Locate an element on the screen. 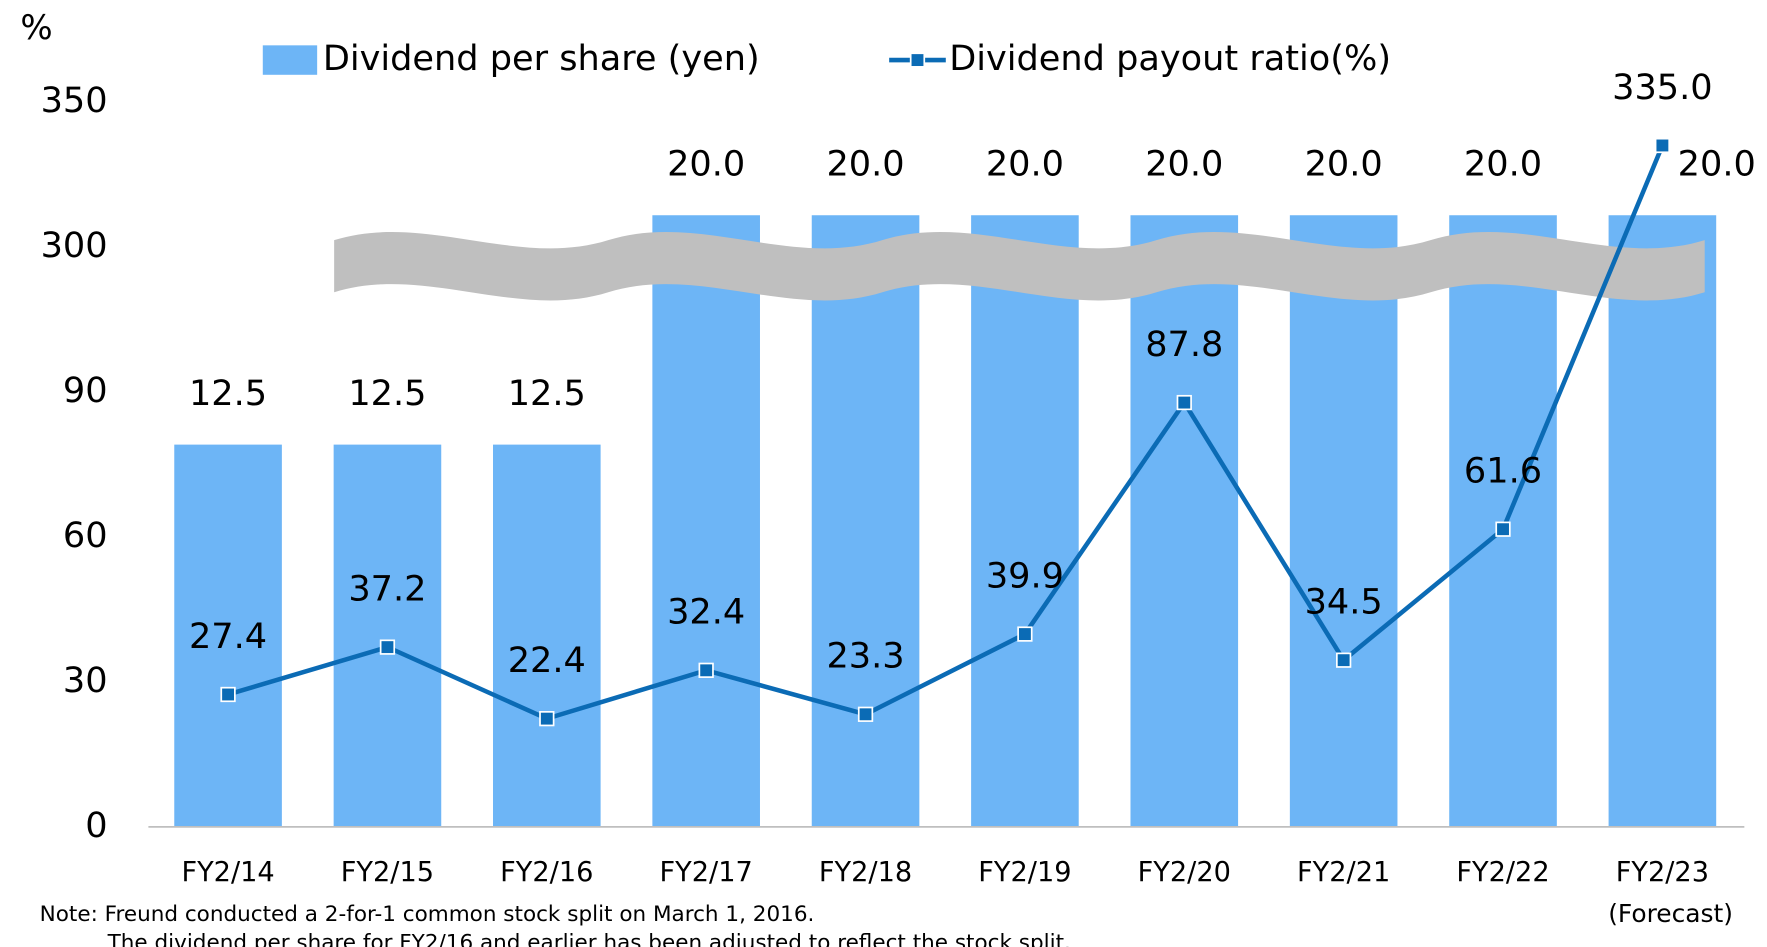 Image resolution: width=1767 pixels, height=947 pixels. x-tick-label: FY2/22 is located at coordinates (1502, 872).